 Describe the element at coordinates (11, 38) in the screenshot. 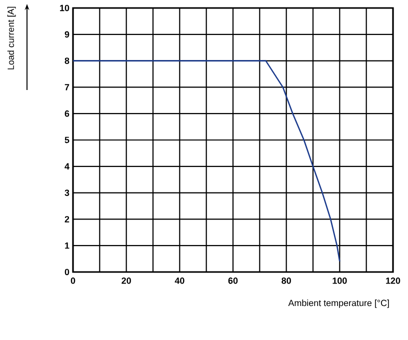

I see `y-axis-title: Load current [A]` at that location.